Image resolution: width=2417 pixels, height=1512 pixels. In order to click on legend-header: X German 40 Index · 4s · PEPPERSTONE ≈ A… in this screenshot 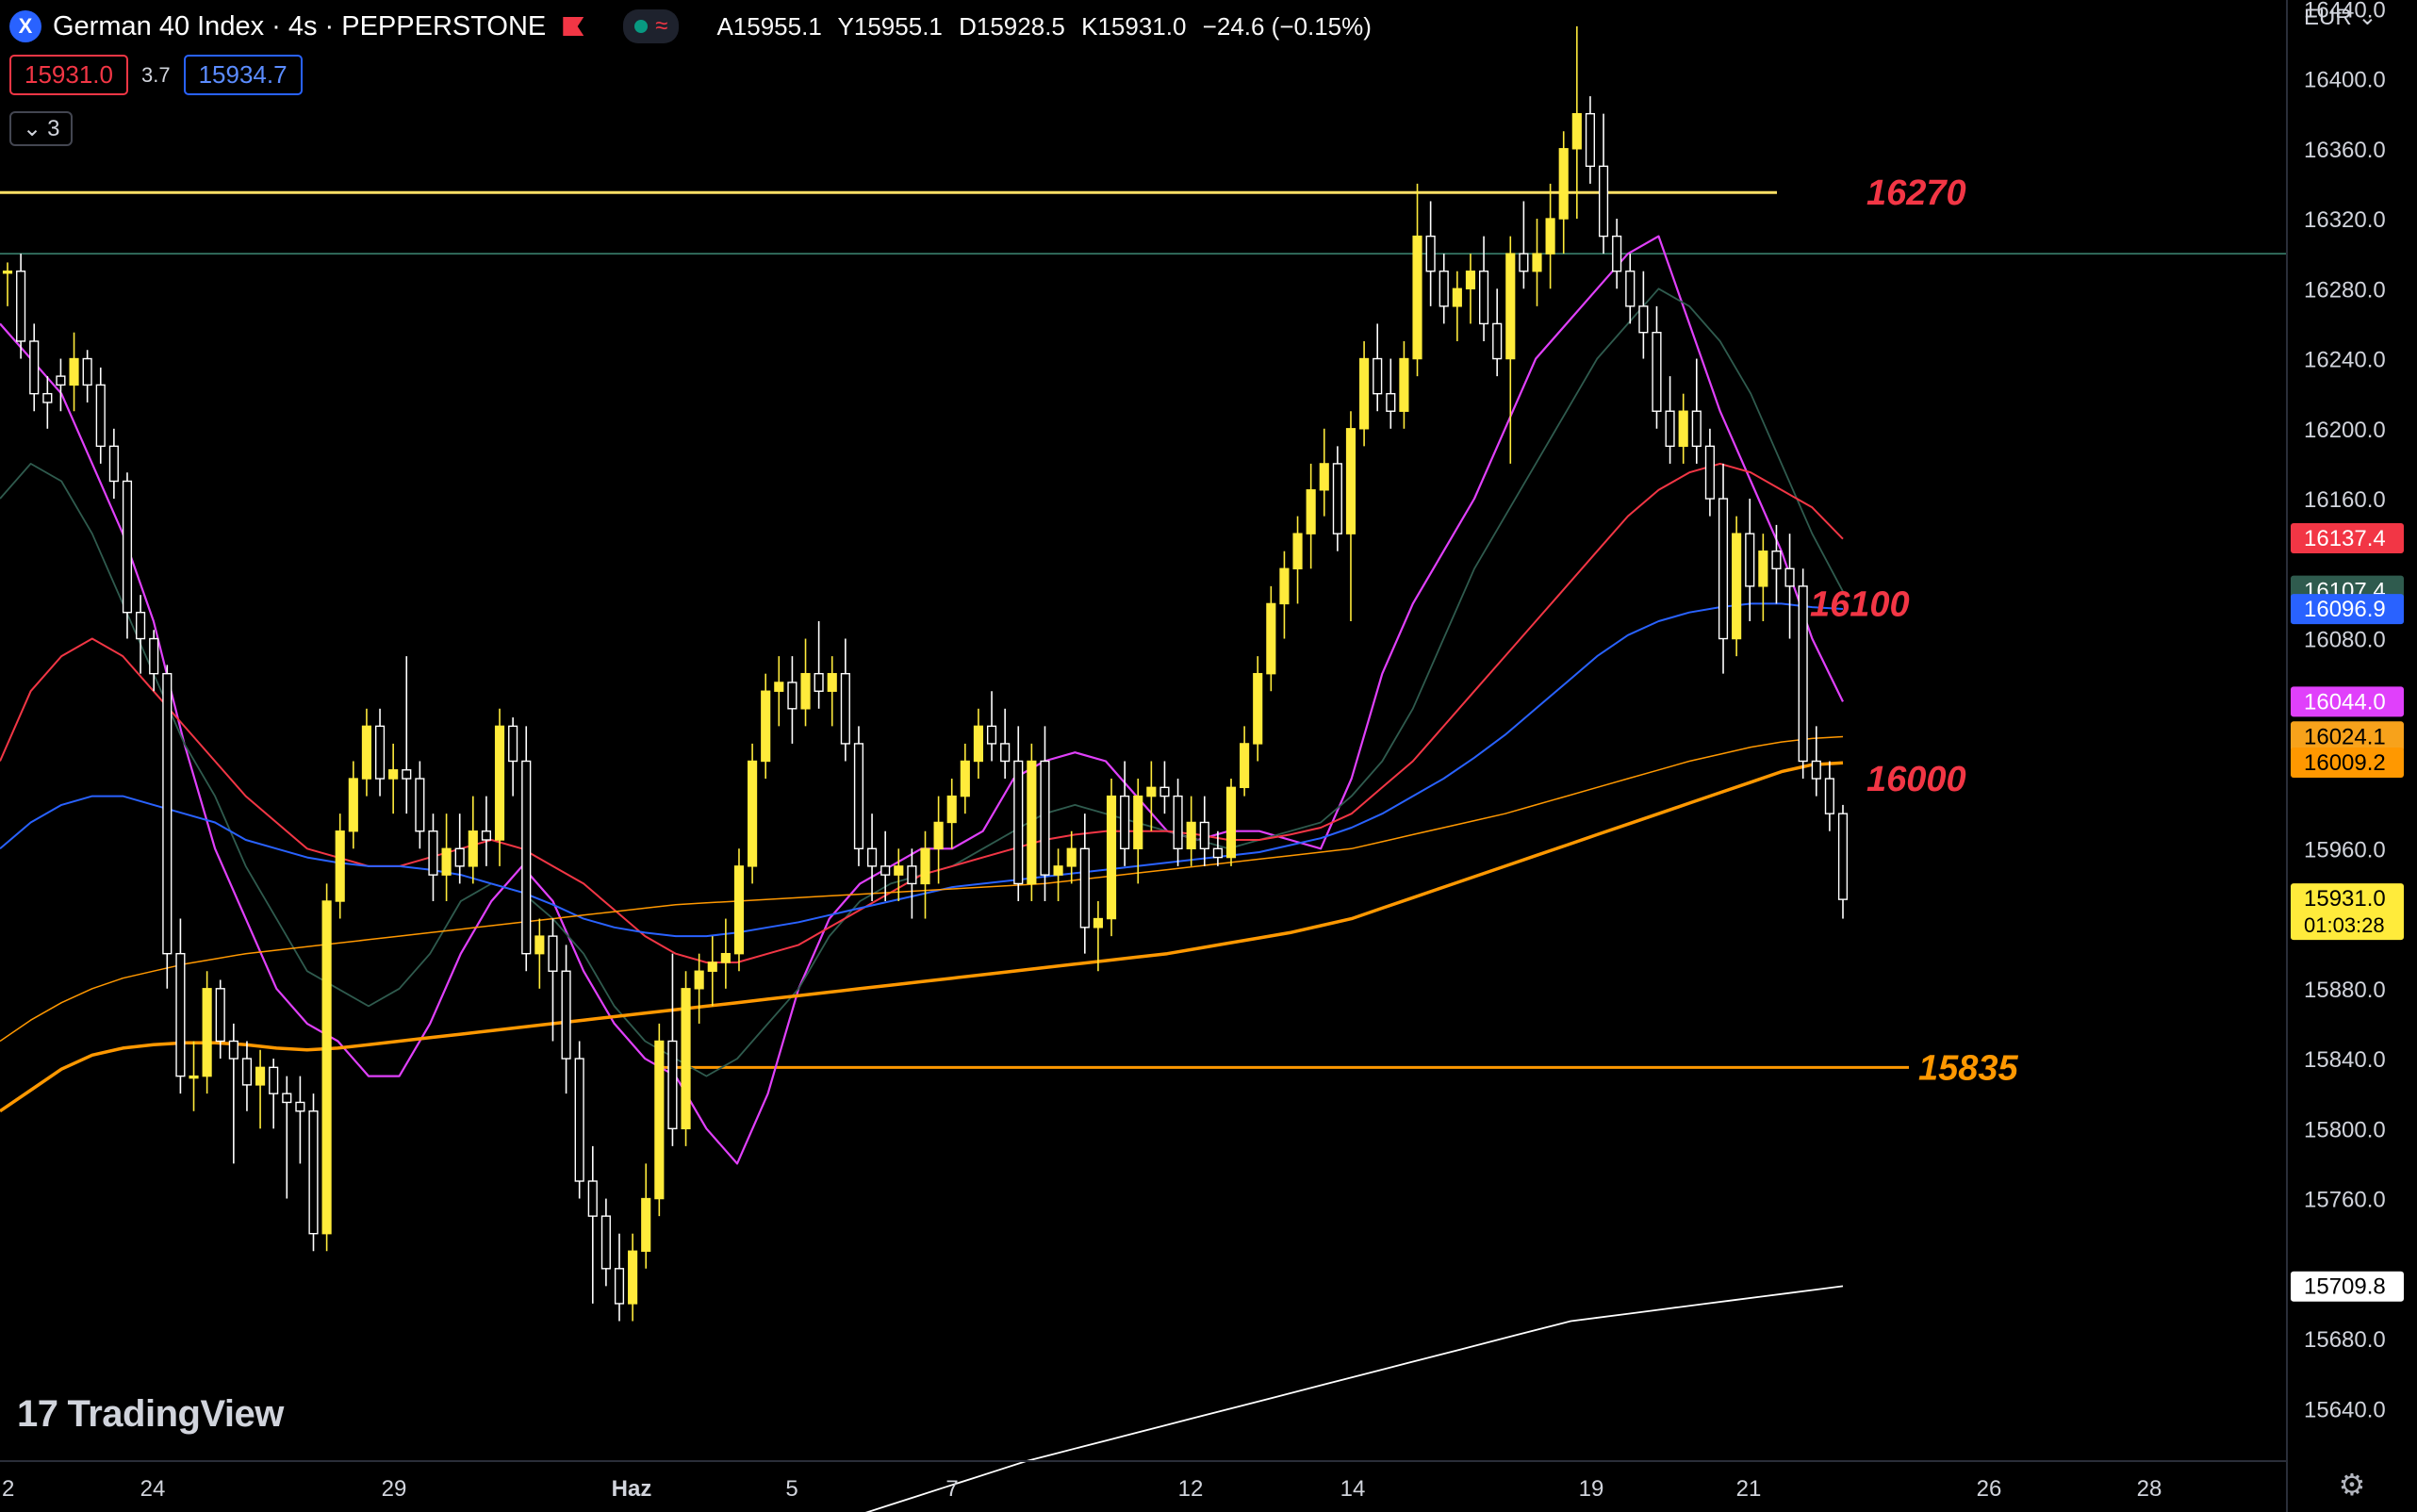, I will do `click(695, 27)`.